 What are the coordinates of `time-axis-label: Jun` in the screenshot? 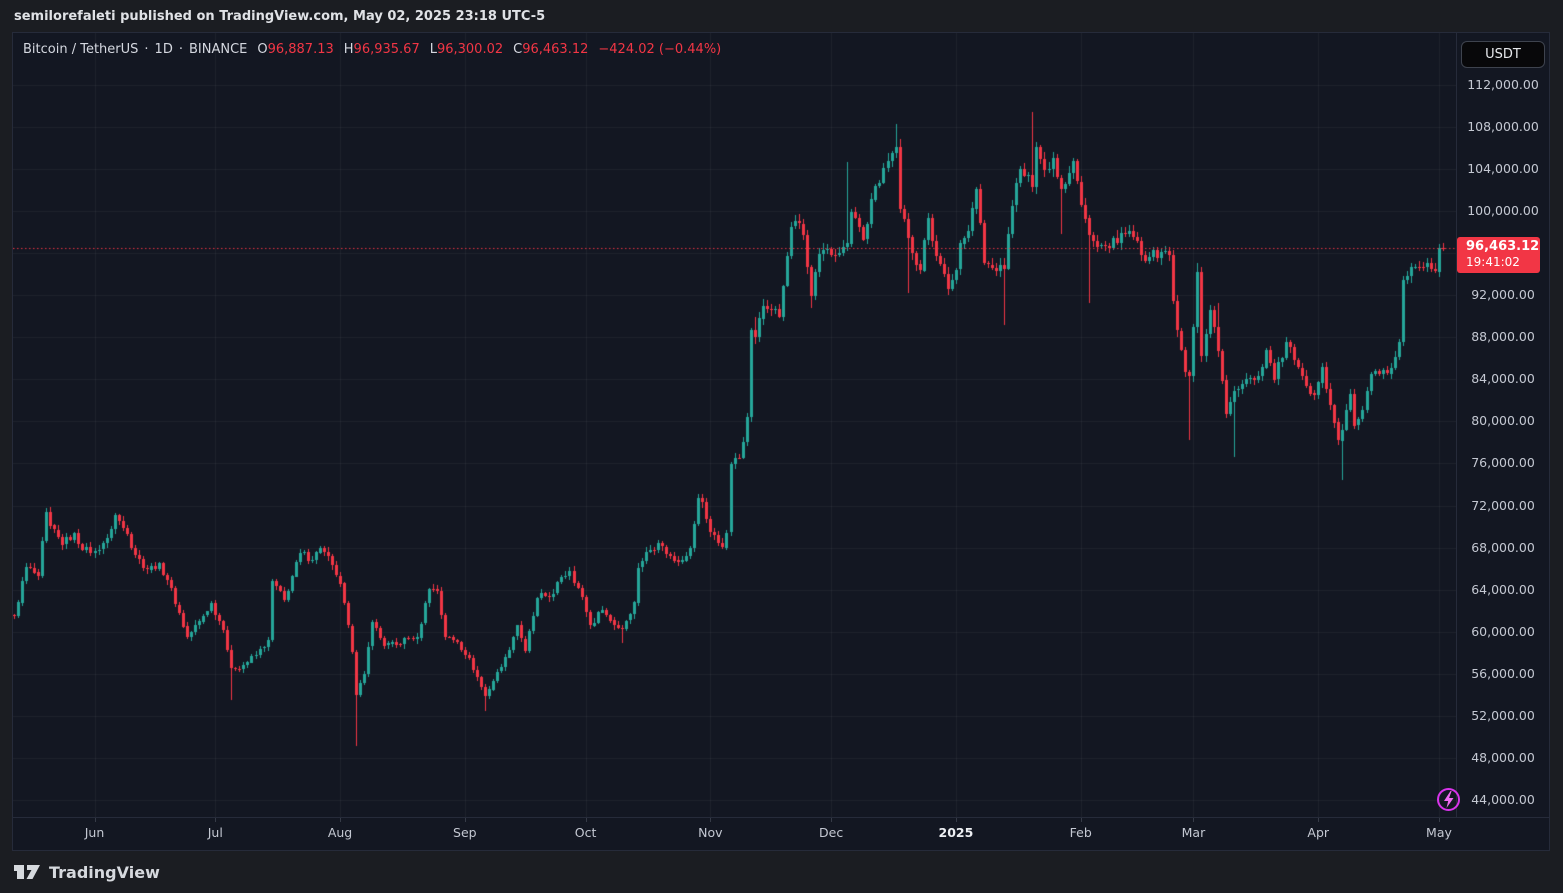 It's located at (94, 832).